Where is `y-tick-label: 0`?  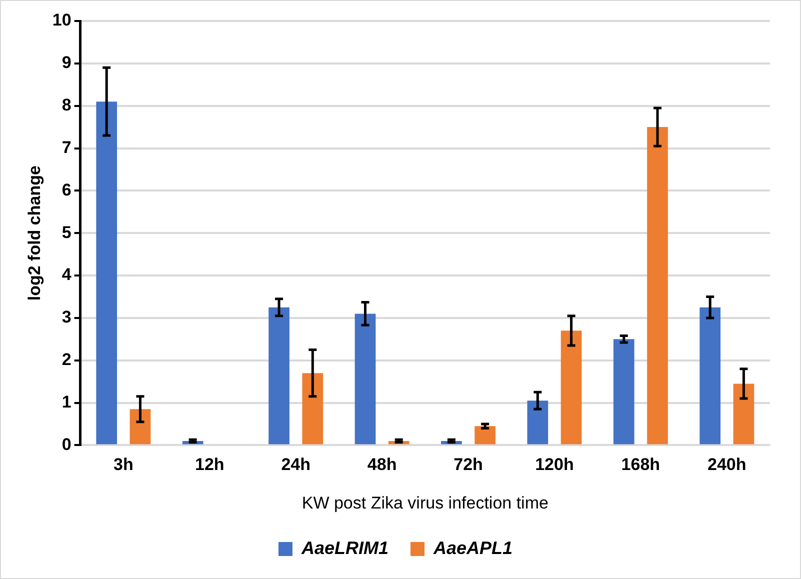
y-tick-label: 0 is located at coordinates (67, 444).